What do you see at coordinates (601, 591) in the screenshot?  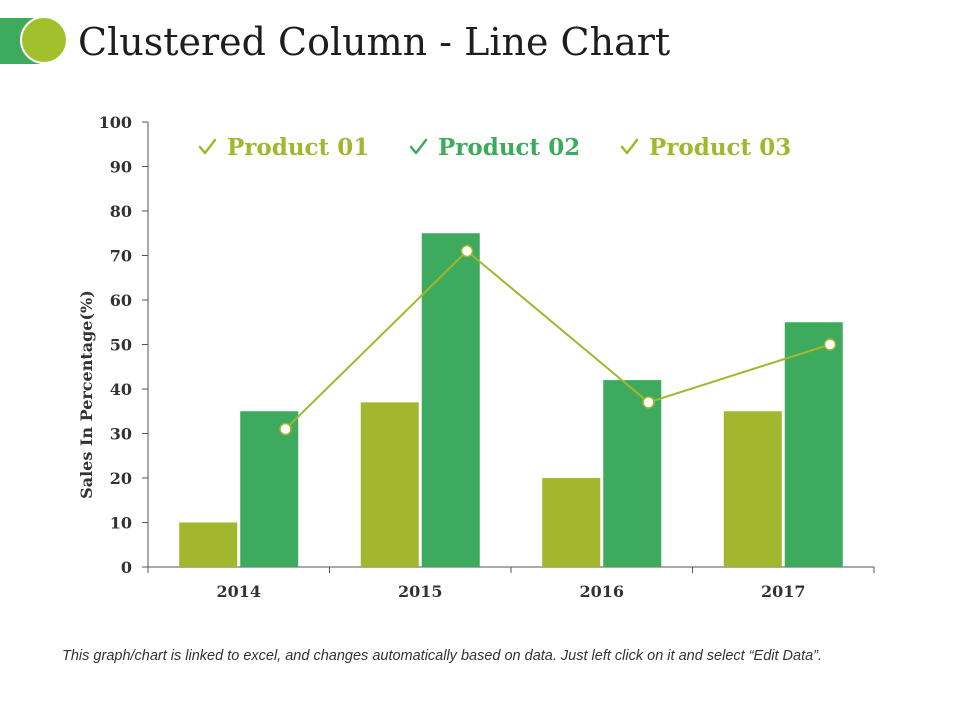 I see `x-tick-label: 2016` at bounding box center [601, 591].